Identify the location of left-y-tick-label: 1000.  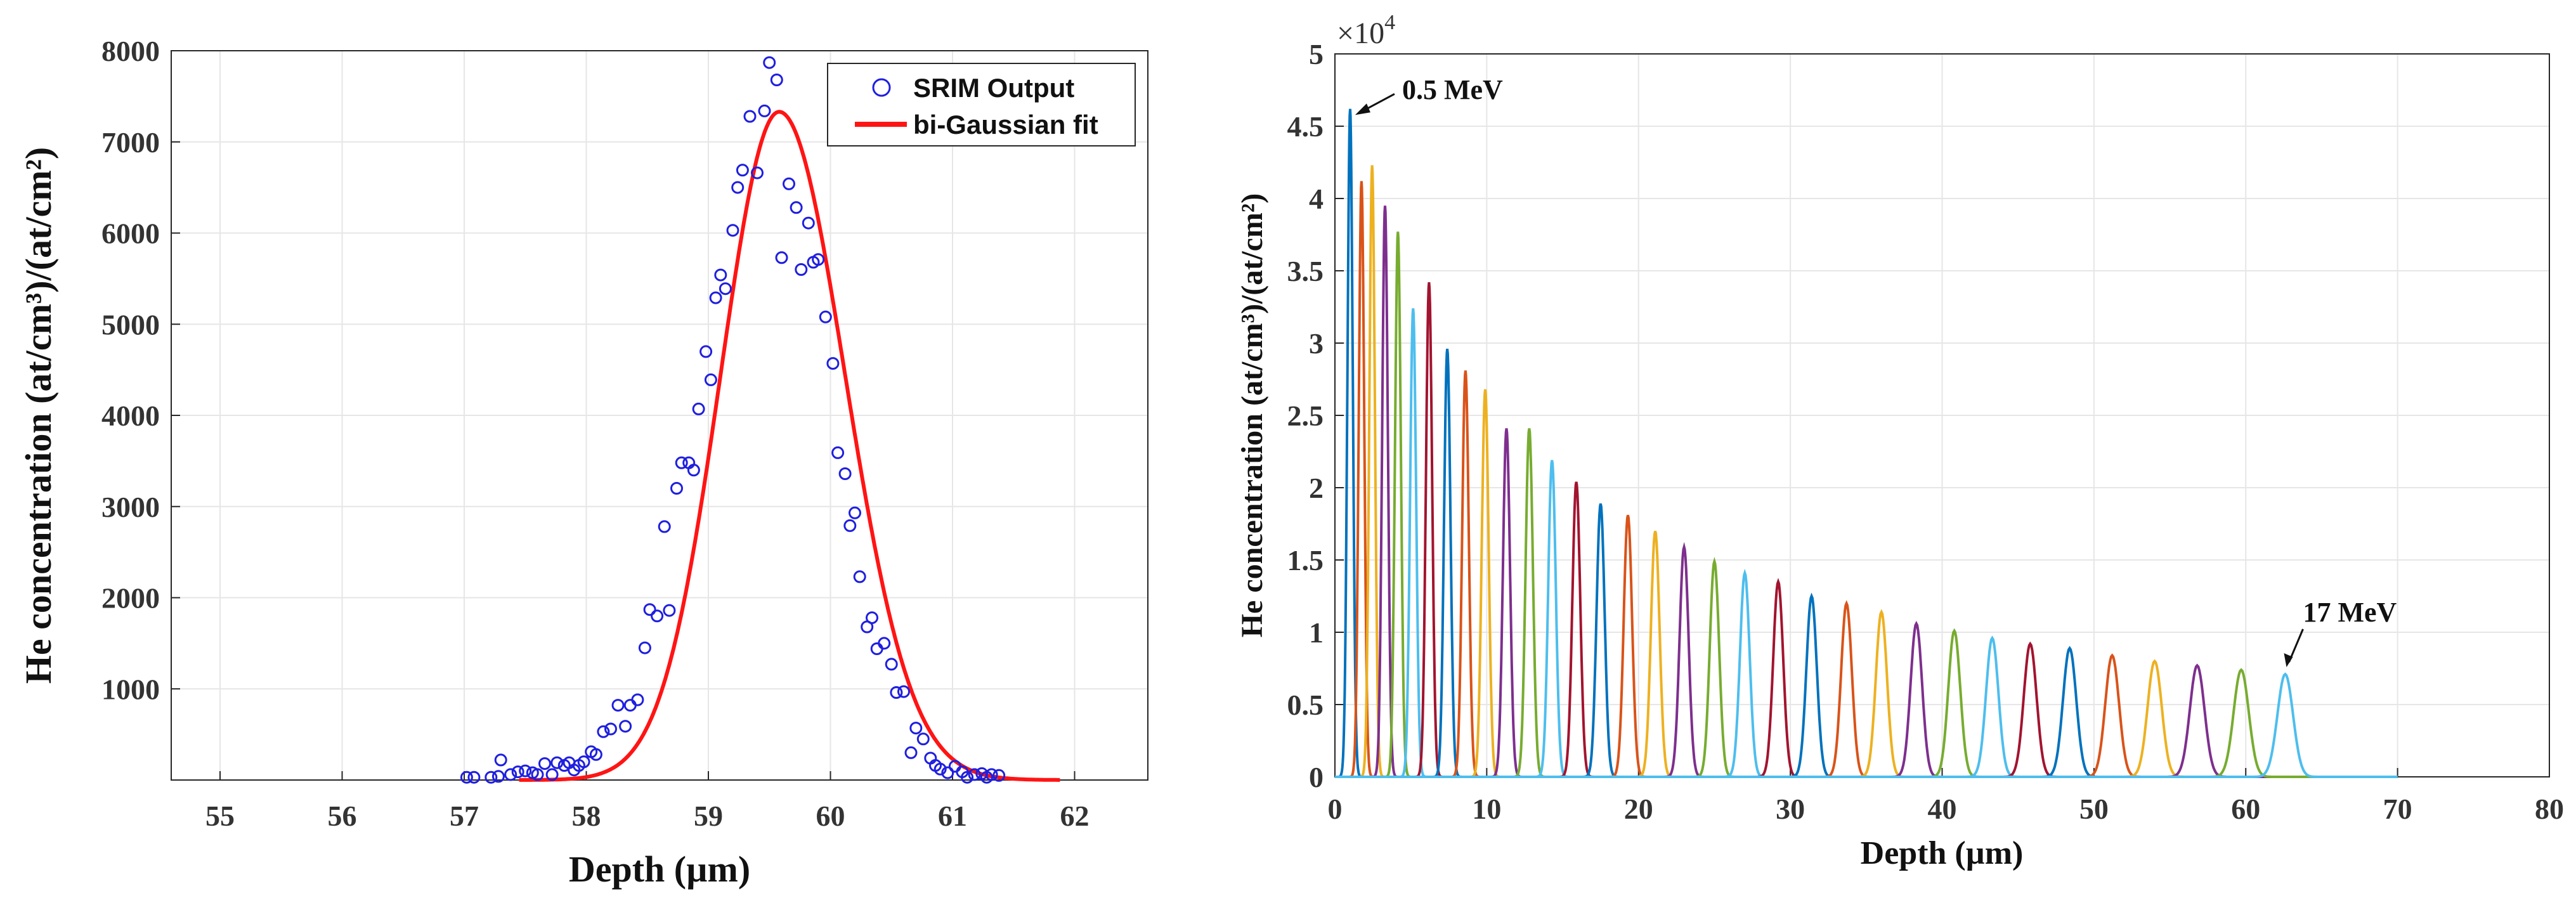
(130, 689).